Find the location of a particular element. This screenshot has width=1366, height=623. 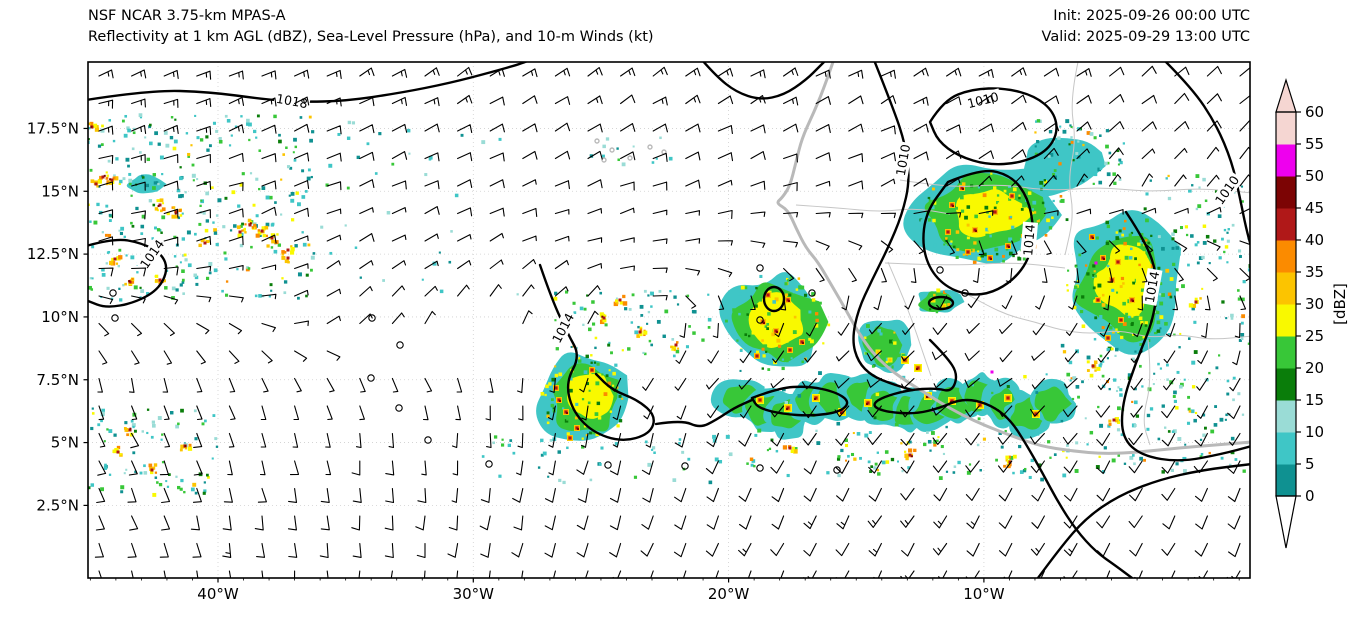

valid-time: Valid: 2025-09-29 13:00 UTC is located at coordinates (1145, 37).